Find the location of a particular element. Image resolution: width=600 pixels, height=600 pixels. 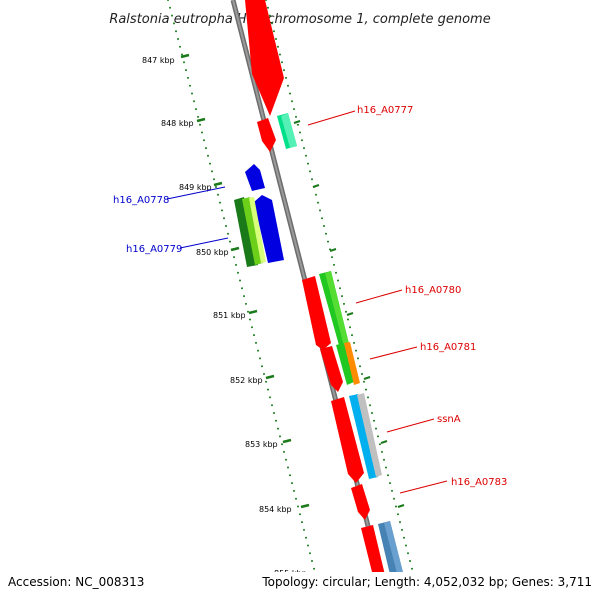

label-h16-a0781: h16_A0781 is located at coordinates (448, 347).